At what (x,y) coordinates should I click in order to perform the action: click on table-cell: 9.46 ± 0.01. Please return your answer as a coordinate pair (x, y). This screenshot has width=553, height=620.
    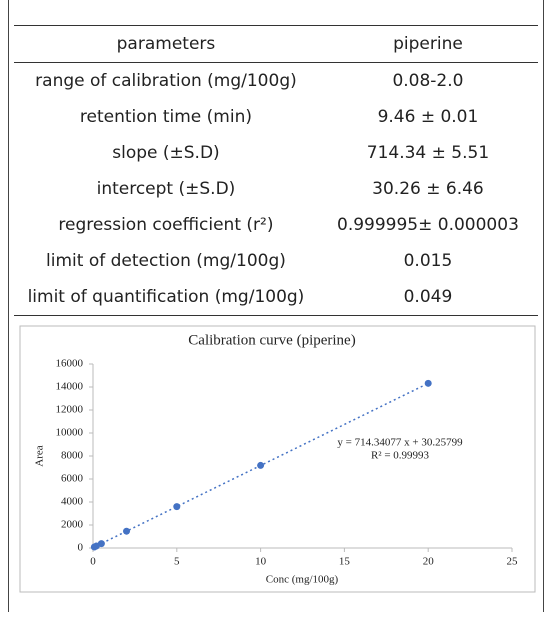
    Looking at the image, I should click on (428, 117).